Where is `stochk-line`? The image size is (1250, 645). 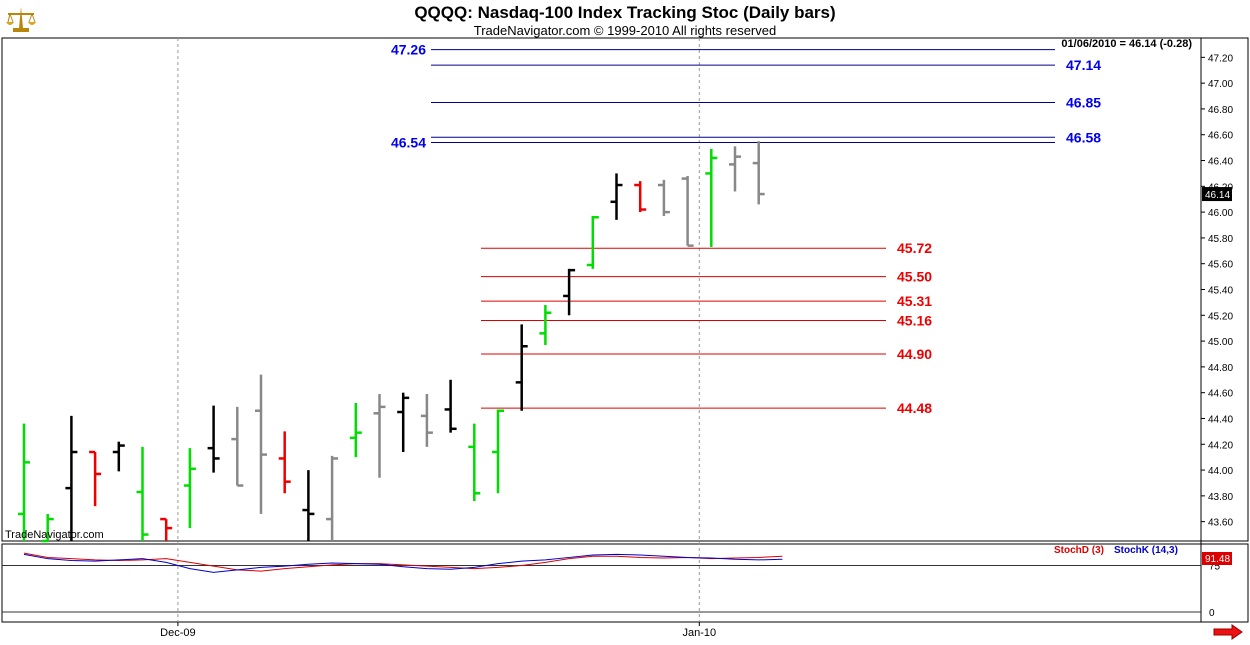
stochk-line is located at coordinates (403, 563).